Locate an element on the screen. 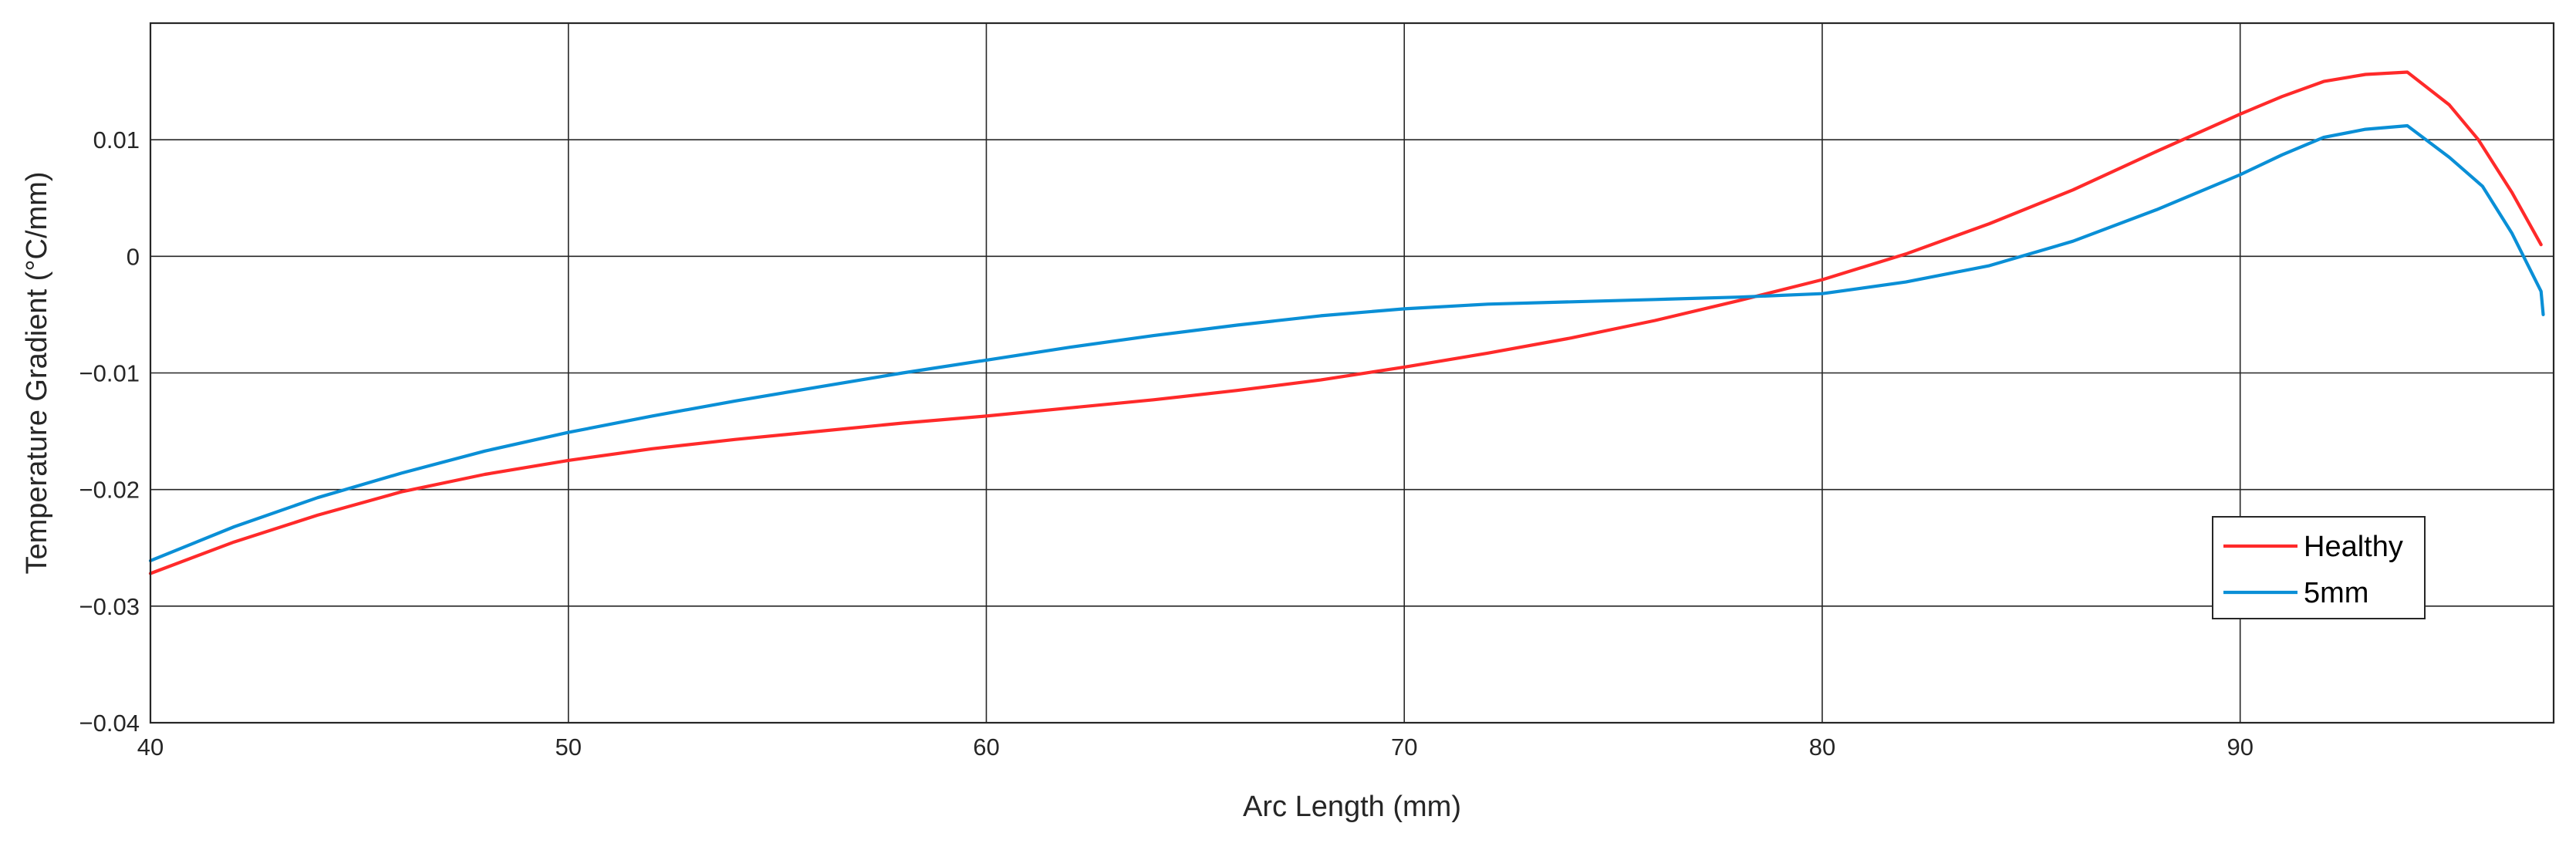  x-tick-label: 90 is located at coordinates (2240, 747).